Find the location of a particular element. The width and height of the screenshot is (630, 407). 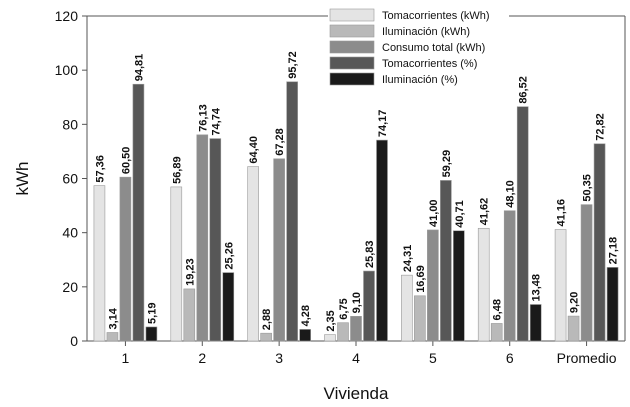

x-tick-label: 2 is located at coordinates (202, 358).